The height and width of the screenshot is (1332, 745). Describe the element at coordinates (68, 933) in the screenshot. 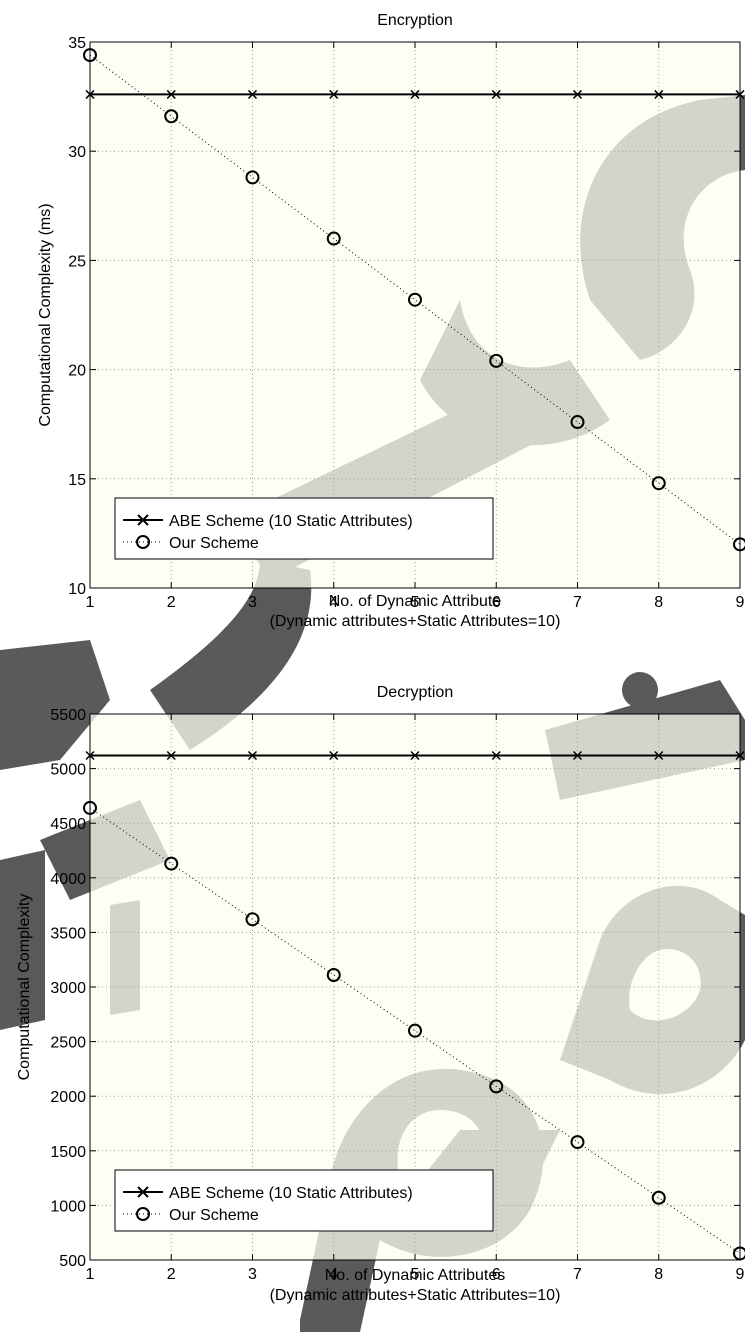

I see `y-tick-label: 3500` at that location.